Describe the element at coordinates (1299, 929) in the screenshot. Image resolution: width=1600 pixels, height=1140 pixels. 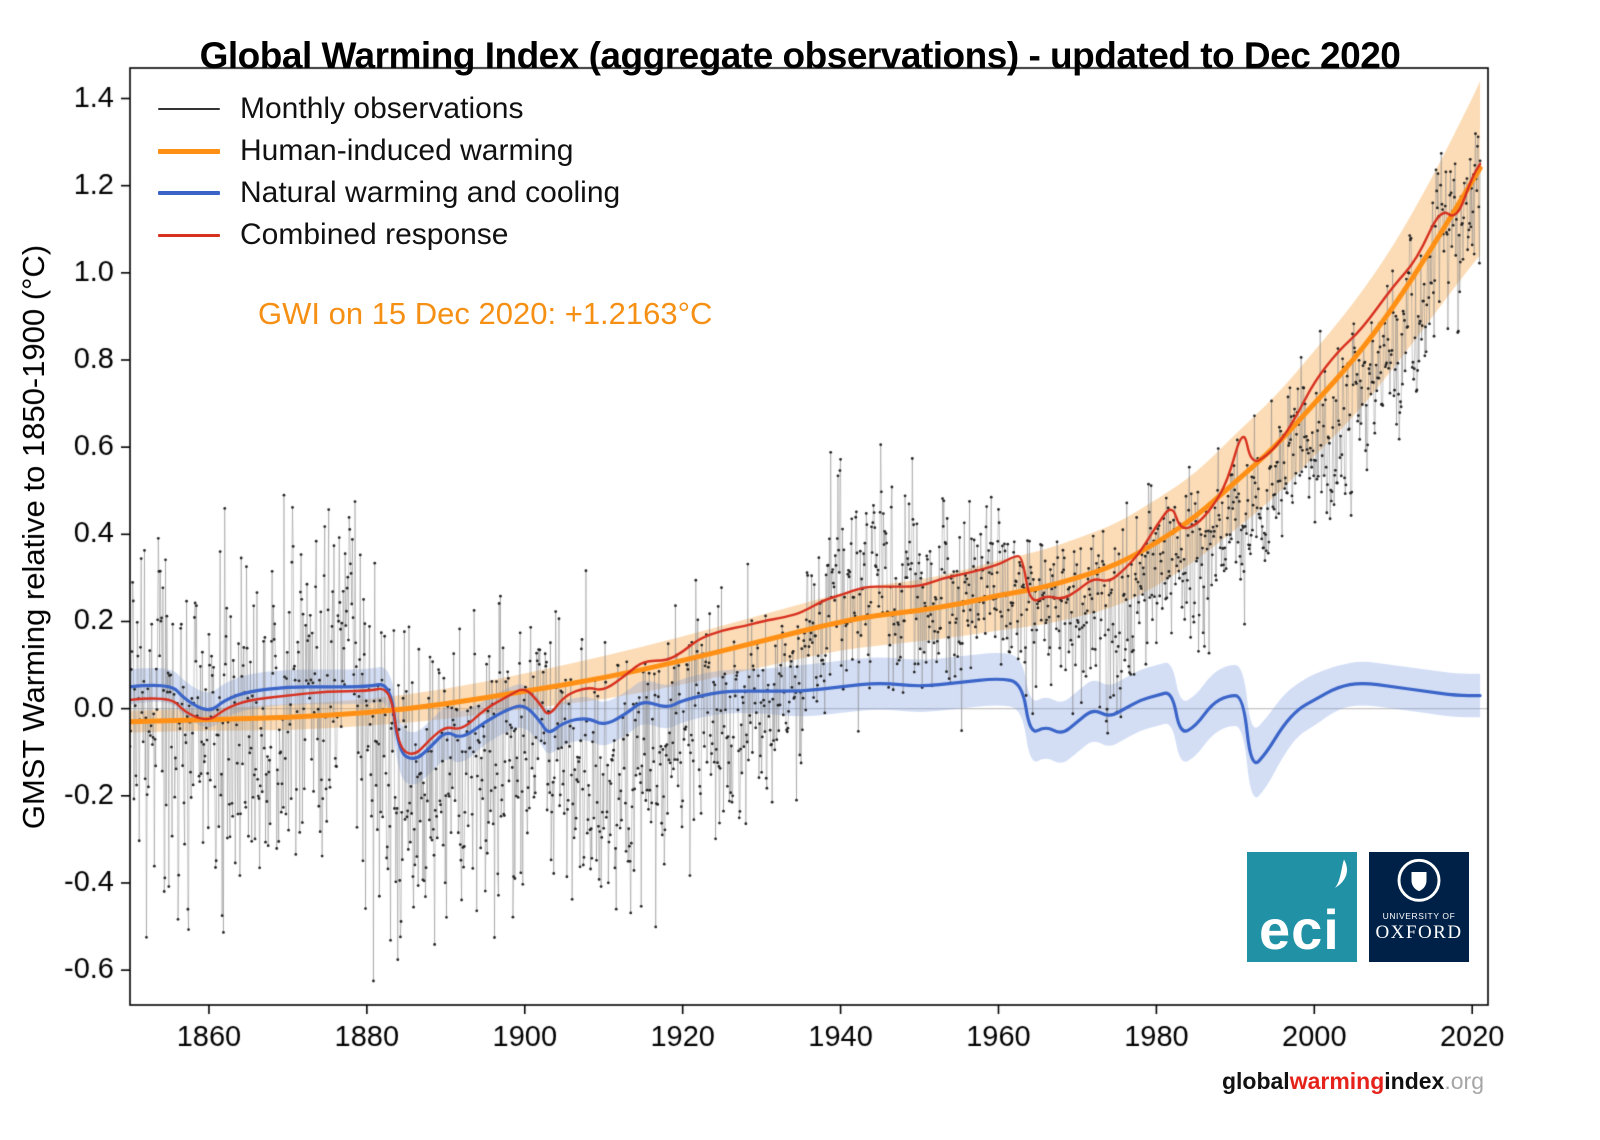
I see `eci-logo-text: eci` at that location.